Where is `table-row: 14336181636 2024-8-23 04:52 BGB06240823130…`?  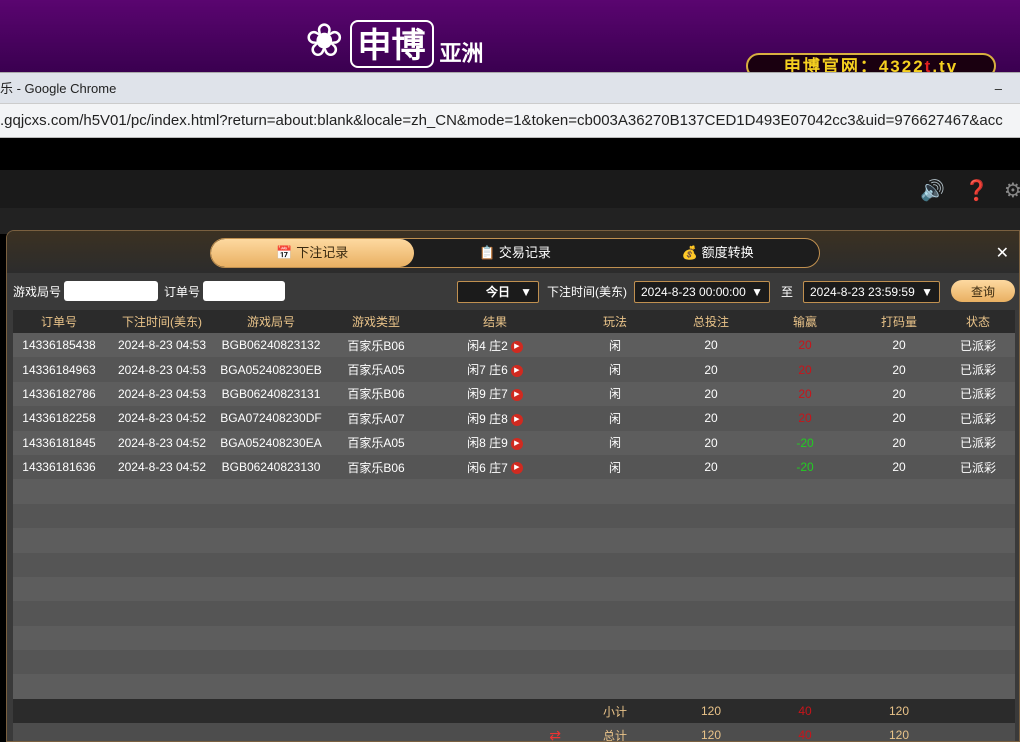 table-row: 14336181636 2024-8-23 04:52 BGB06240823130… is located at coordinates (514, 467).